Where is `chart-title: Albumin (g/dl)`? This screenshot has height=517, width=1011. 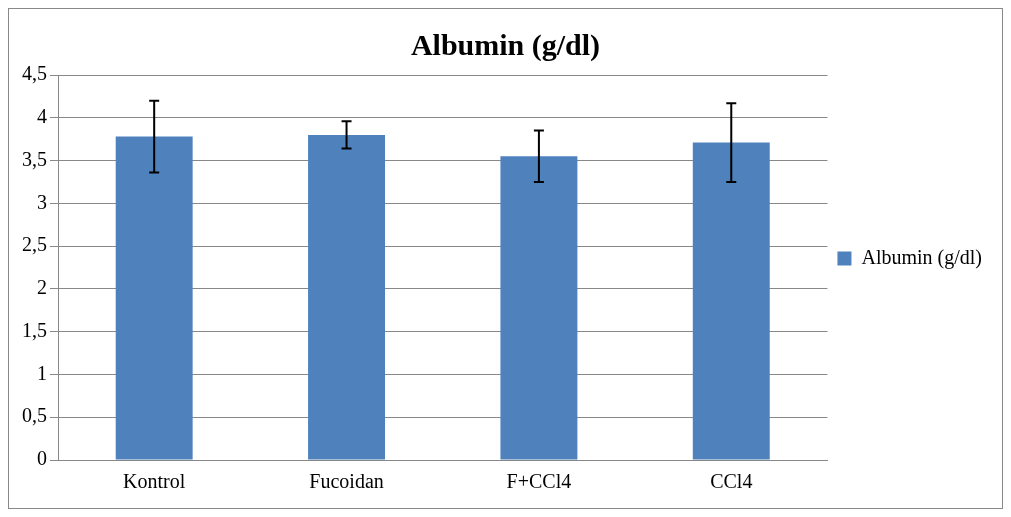 chart-title: Albumin (g/dl) is located at coordinates (505, 44).